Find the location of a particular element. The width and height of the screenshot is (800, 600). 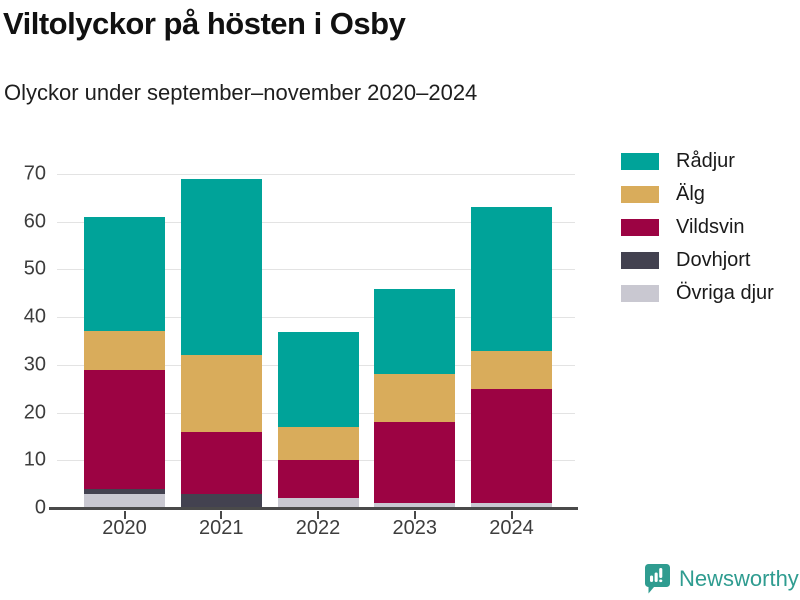

y-axis-tick-label: 40 is located at coordinates (34, 316).